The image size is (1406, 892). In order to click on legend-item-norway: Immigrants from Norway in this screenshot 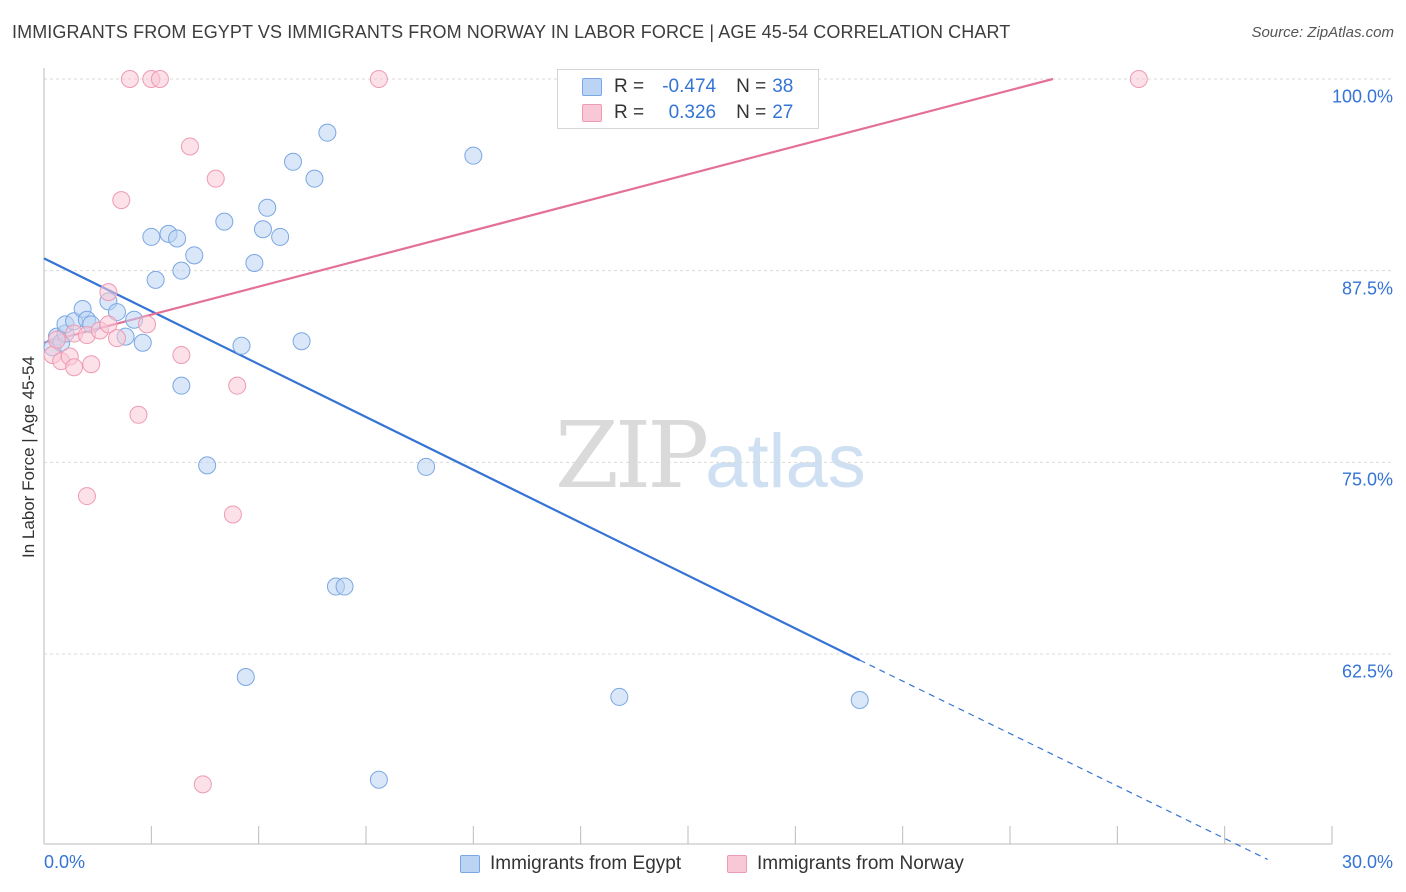, I will do `click(845, 864)`.